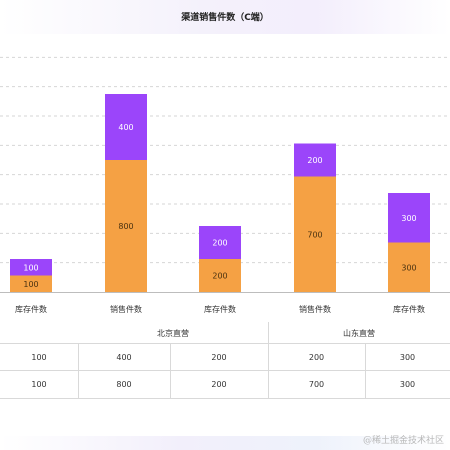 The image size is (450, 450). Describe the element at coordinates (39, 333) in the screenshot. I see `group-label` at that location.